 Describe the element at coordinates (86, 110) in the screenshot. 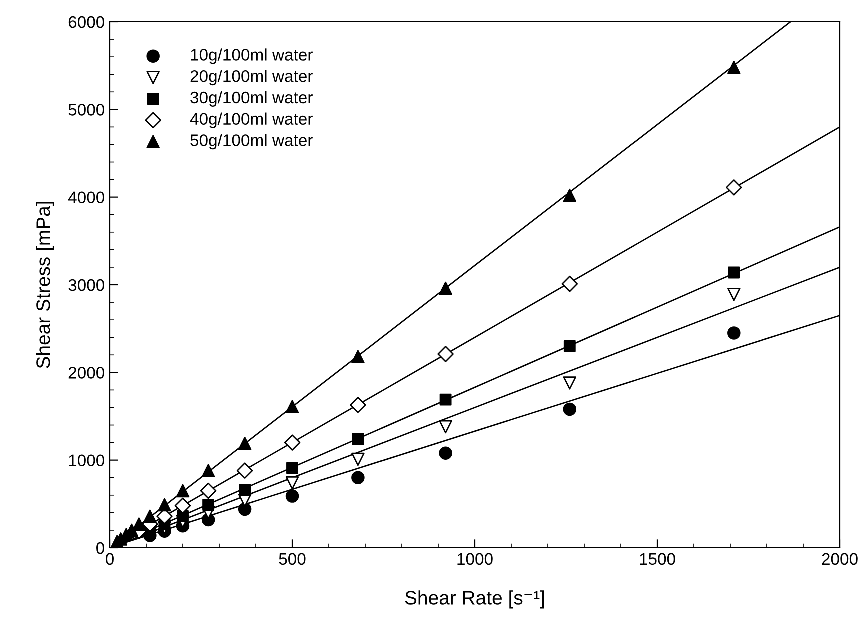

I see `y-tick-label: 5000` at that location.